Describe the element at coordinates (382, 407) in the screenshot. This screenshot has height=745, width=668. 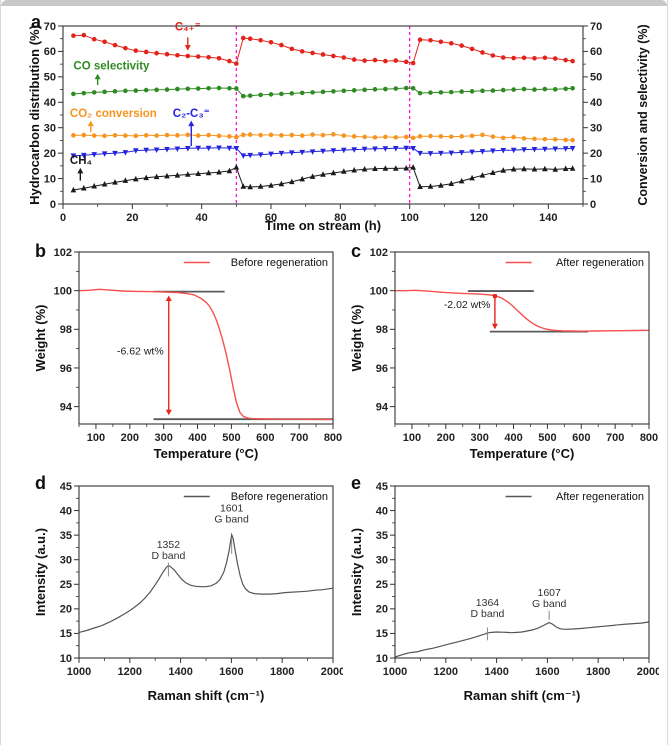
I see `svg-text: 94` at that location.